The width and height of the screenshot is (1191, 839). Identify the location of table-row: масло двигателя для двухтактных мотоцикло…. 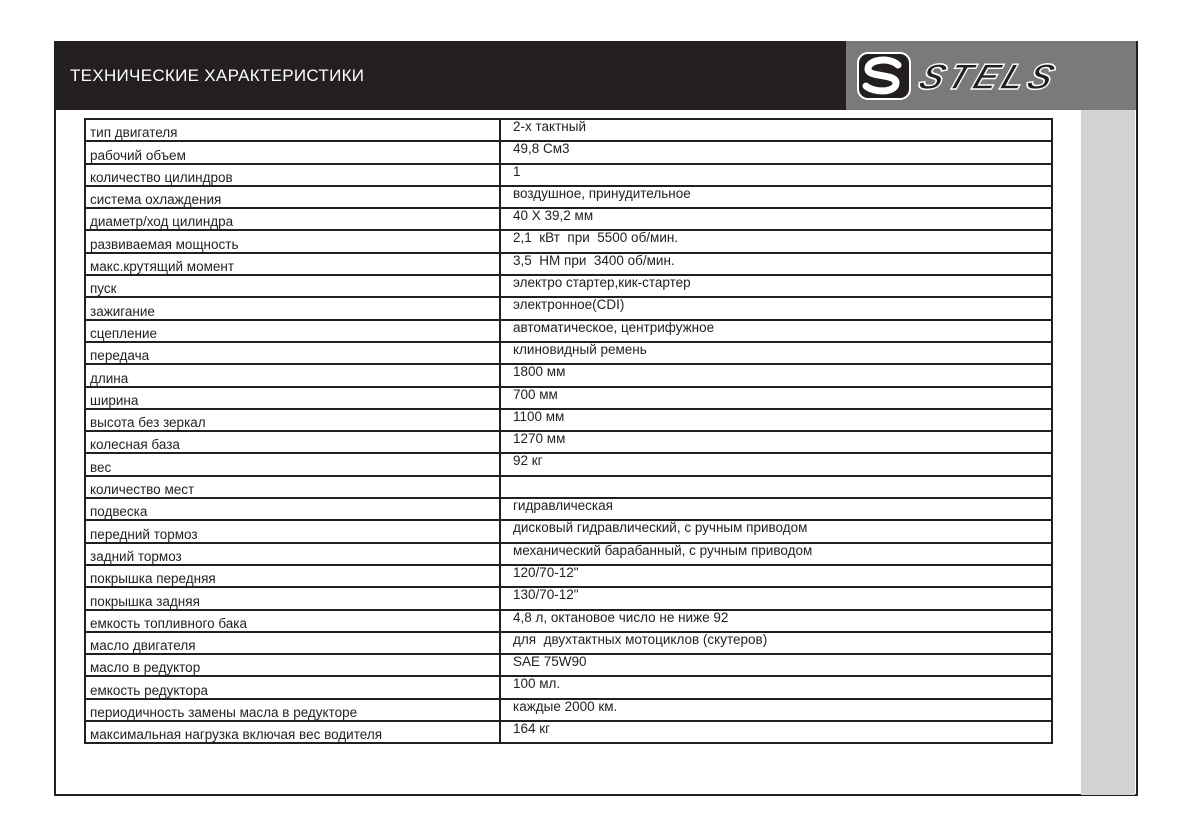
(568, 643).